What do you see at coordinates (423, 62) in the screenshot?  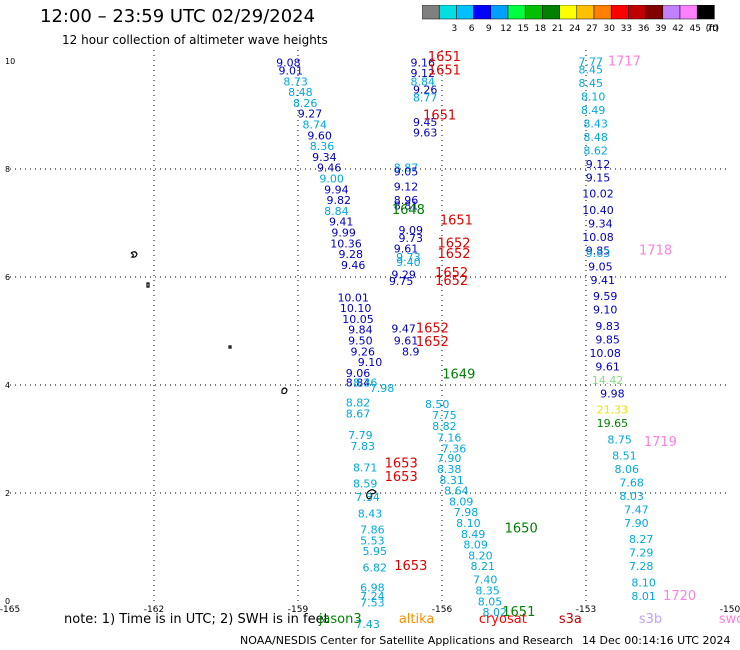 I see `wave-height-label: 9.16` at bounding box center [423, 62].